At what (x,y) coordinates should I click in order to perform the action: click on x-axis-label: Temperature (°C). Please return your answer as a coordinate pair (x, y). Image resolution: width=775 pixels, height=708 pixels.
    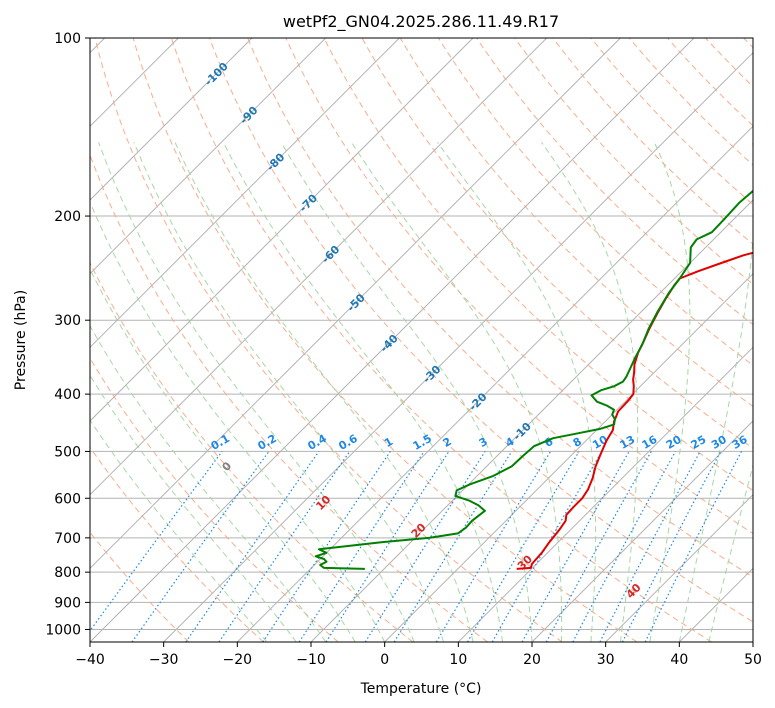
    Looking at the image, I should click on (421, 689).